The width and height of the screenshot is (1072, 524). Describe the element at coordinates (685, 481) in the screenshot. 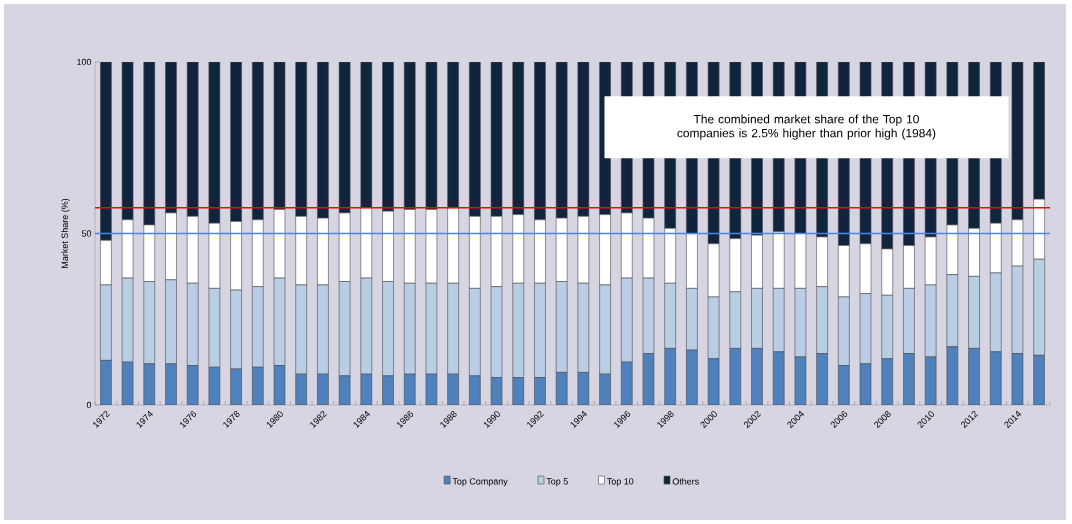

I see `legend-label: Others` at that location.